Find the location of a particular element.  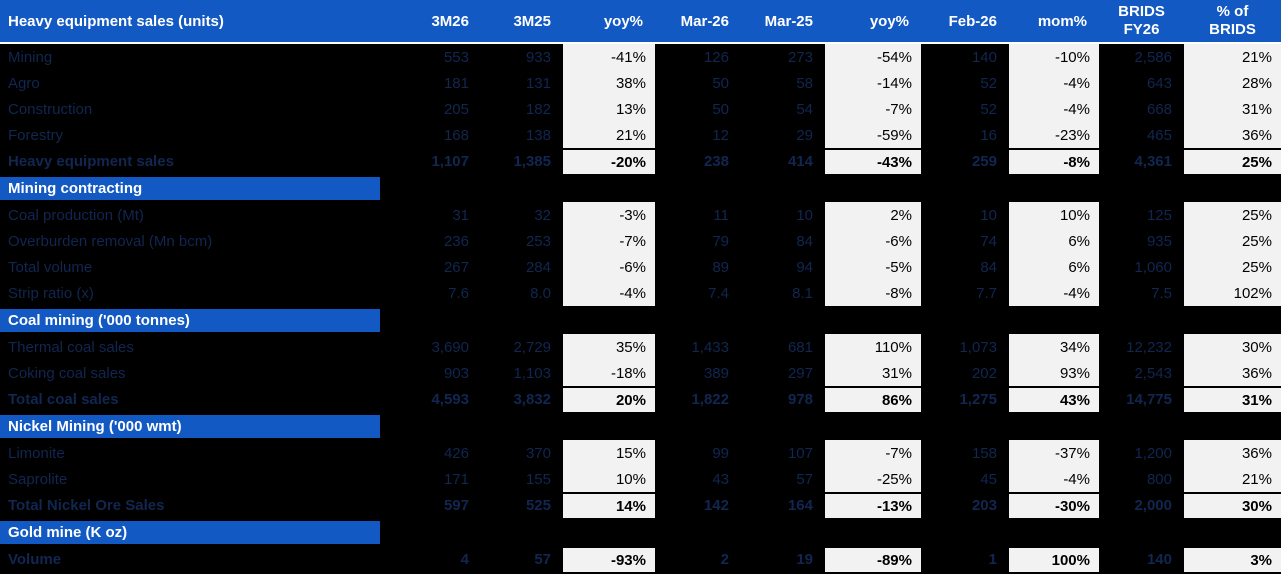

value-cell: 7.5 is located at coordinates (1161, 293).